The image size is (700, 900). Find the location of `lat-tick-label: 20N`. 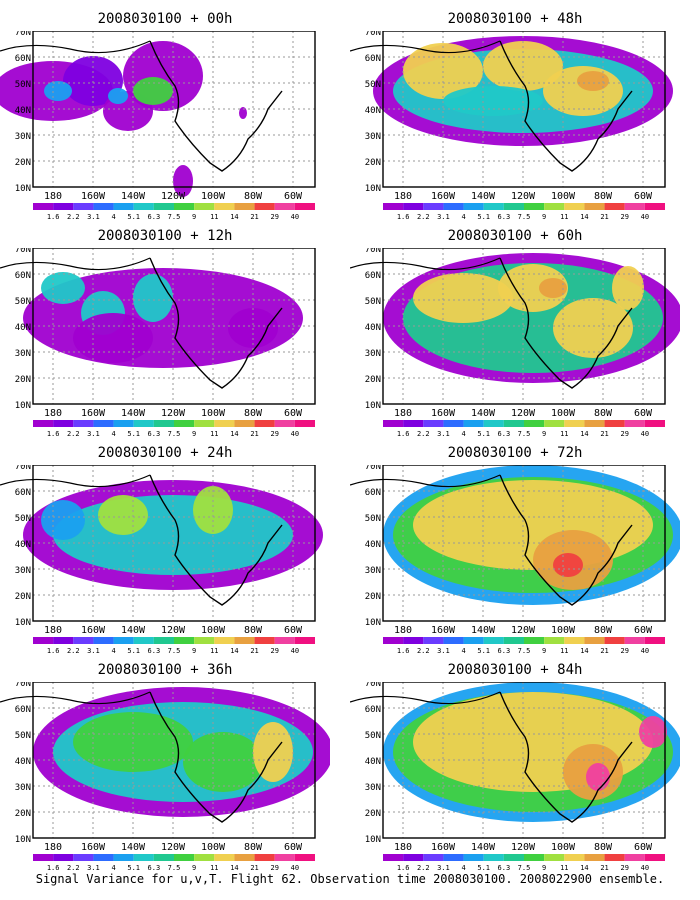

lat-tick-label: 20N is located at coordinates (373, 597).